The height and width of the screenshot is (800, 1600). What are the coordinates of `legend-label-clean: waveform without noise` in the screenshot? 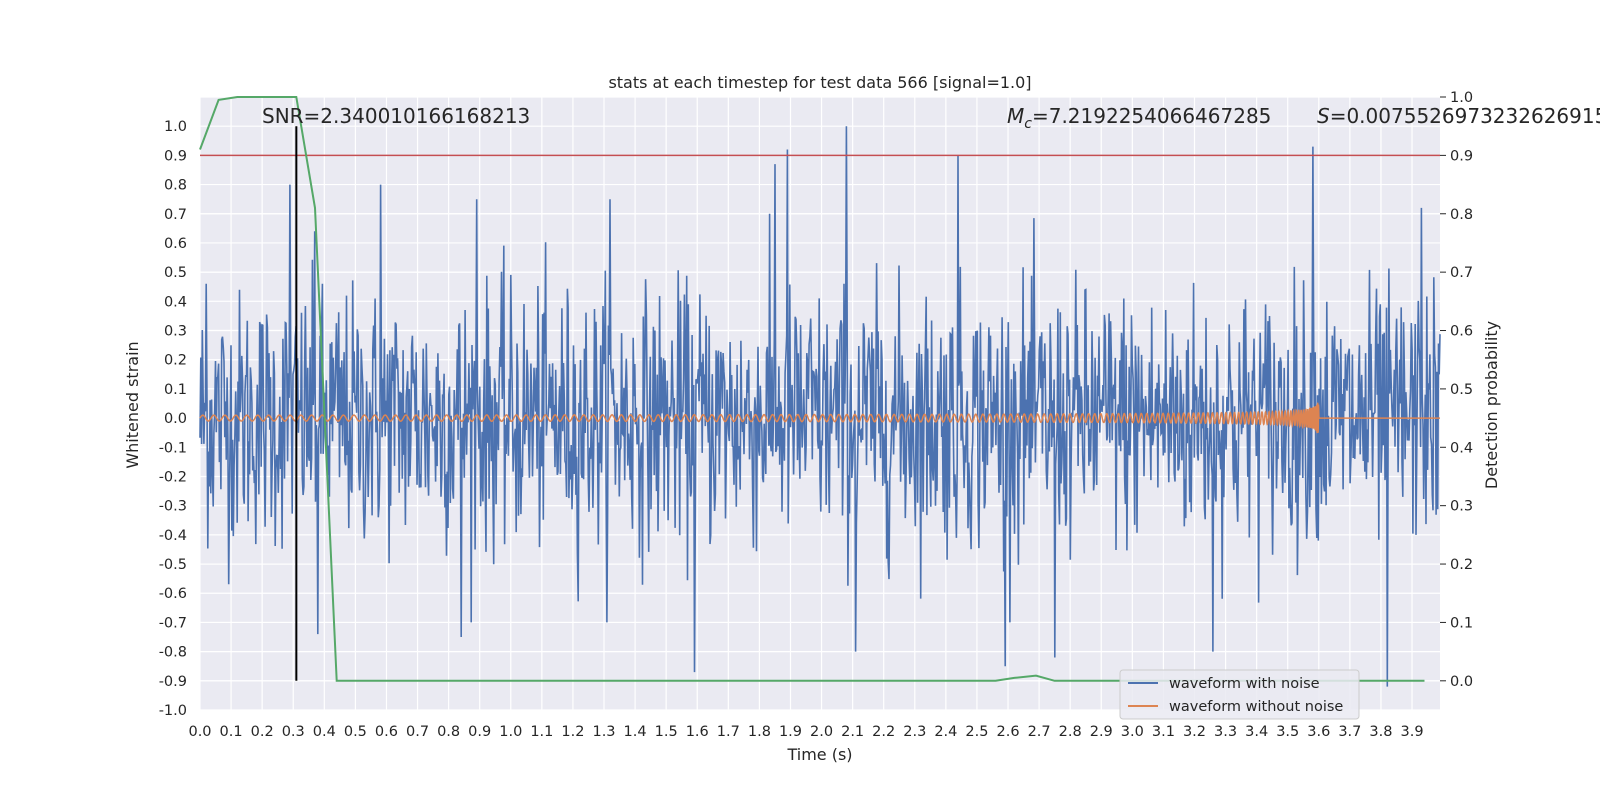 It's located at (1256, 707).